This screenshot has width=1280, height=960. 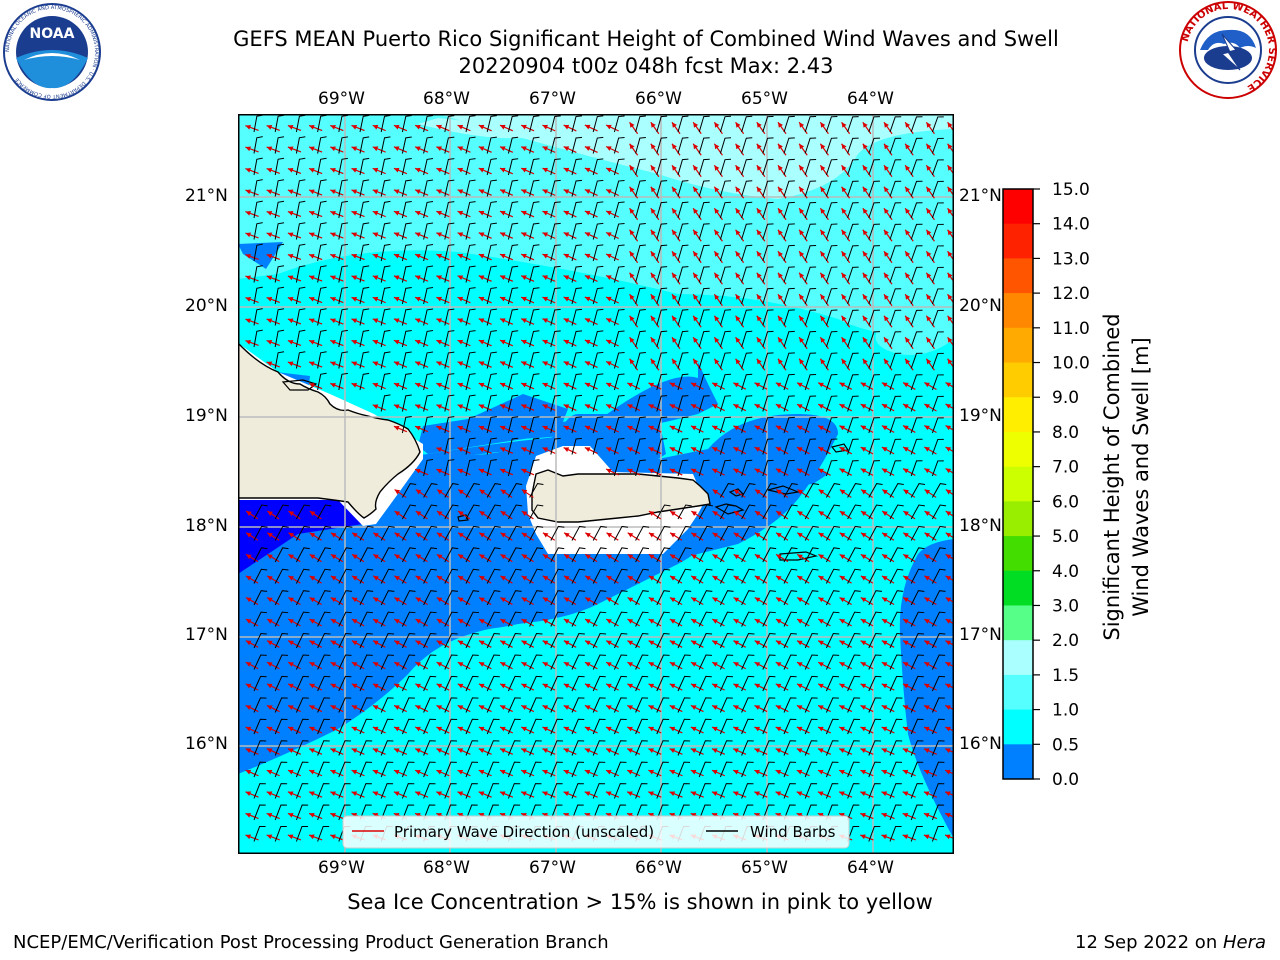 I want to click on lat-label-right-17n: 17°N, so click(x=980, y=635).